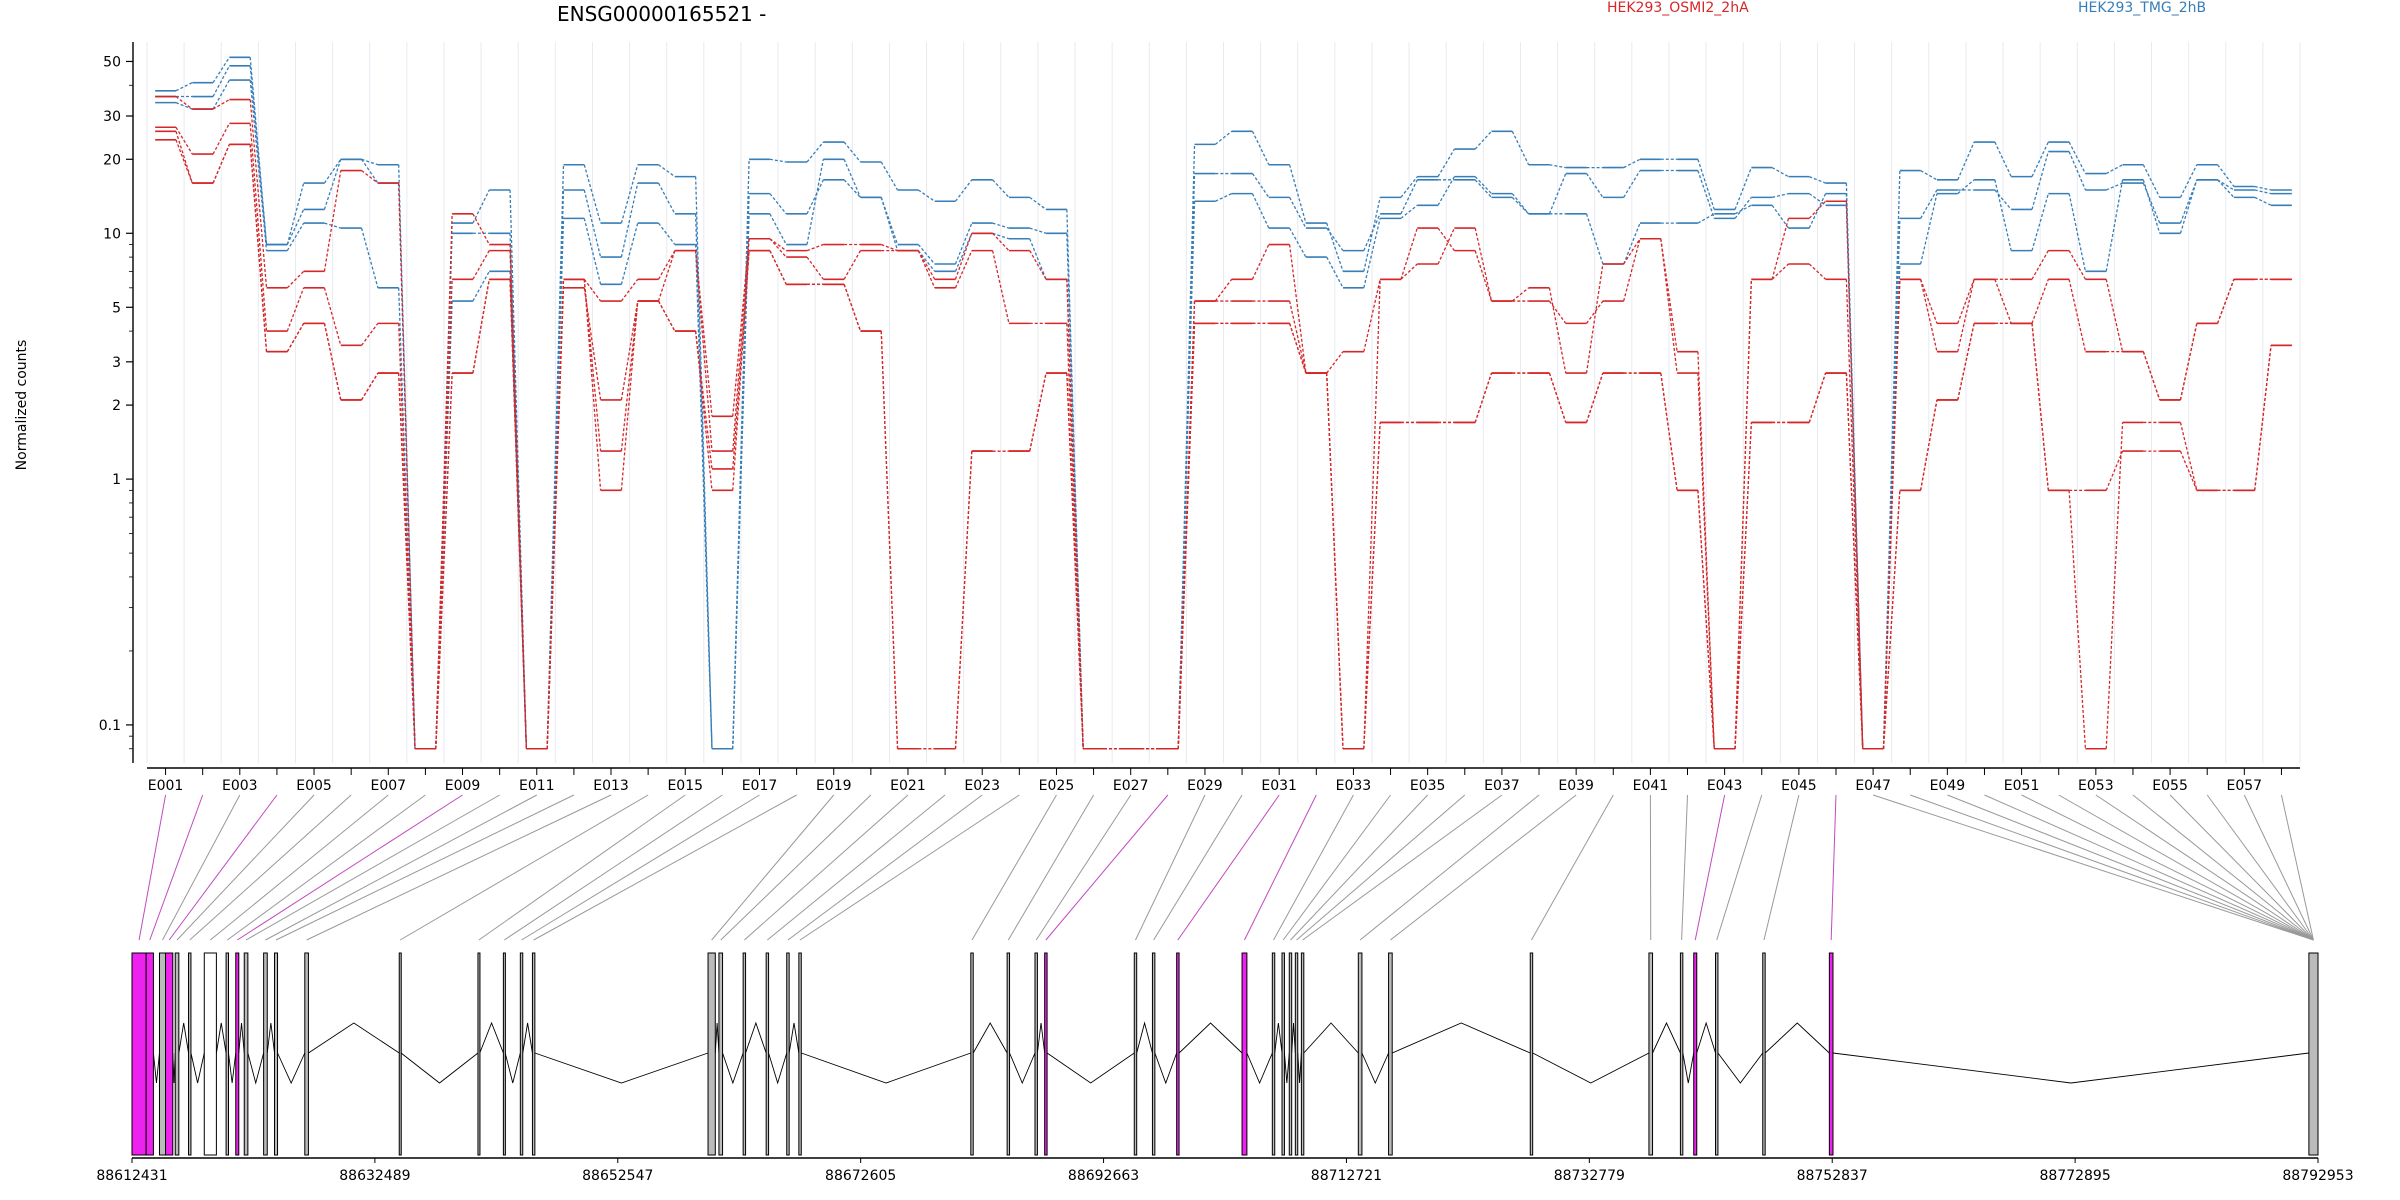 The width and height of the screenshot is (2400, 1200). I want to click on y-tick-label: 10, so click(112, 234).